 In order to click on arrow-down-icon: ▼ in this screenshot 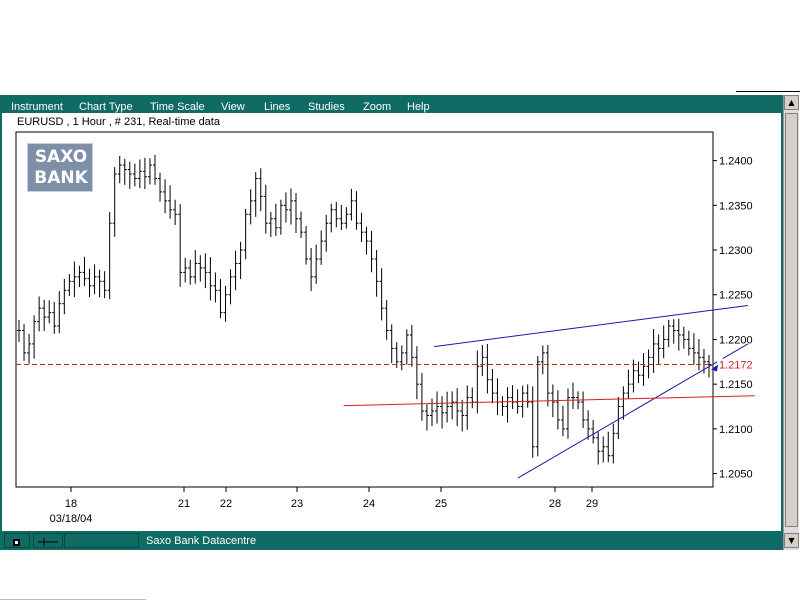, I will do `click(791, 540)`.